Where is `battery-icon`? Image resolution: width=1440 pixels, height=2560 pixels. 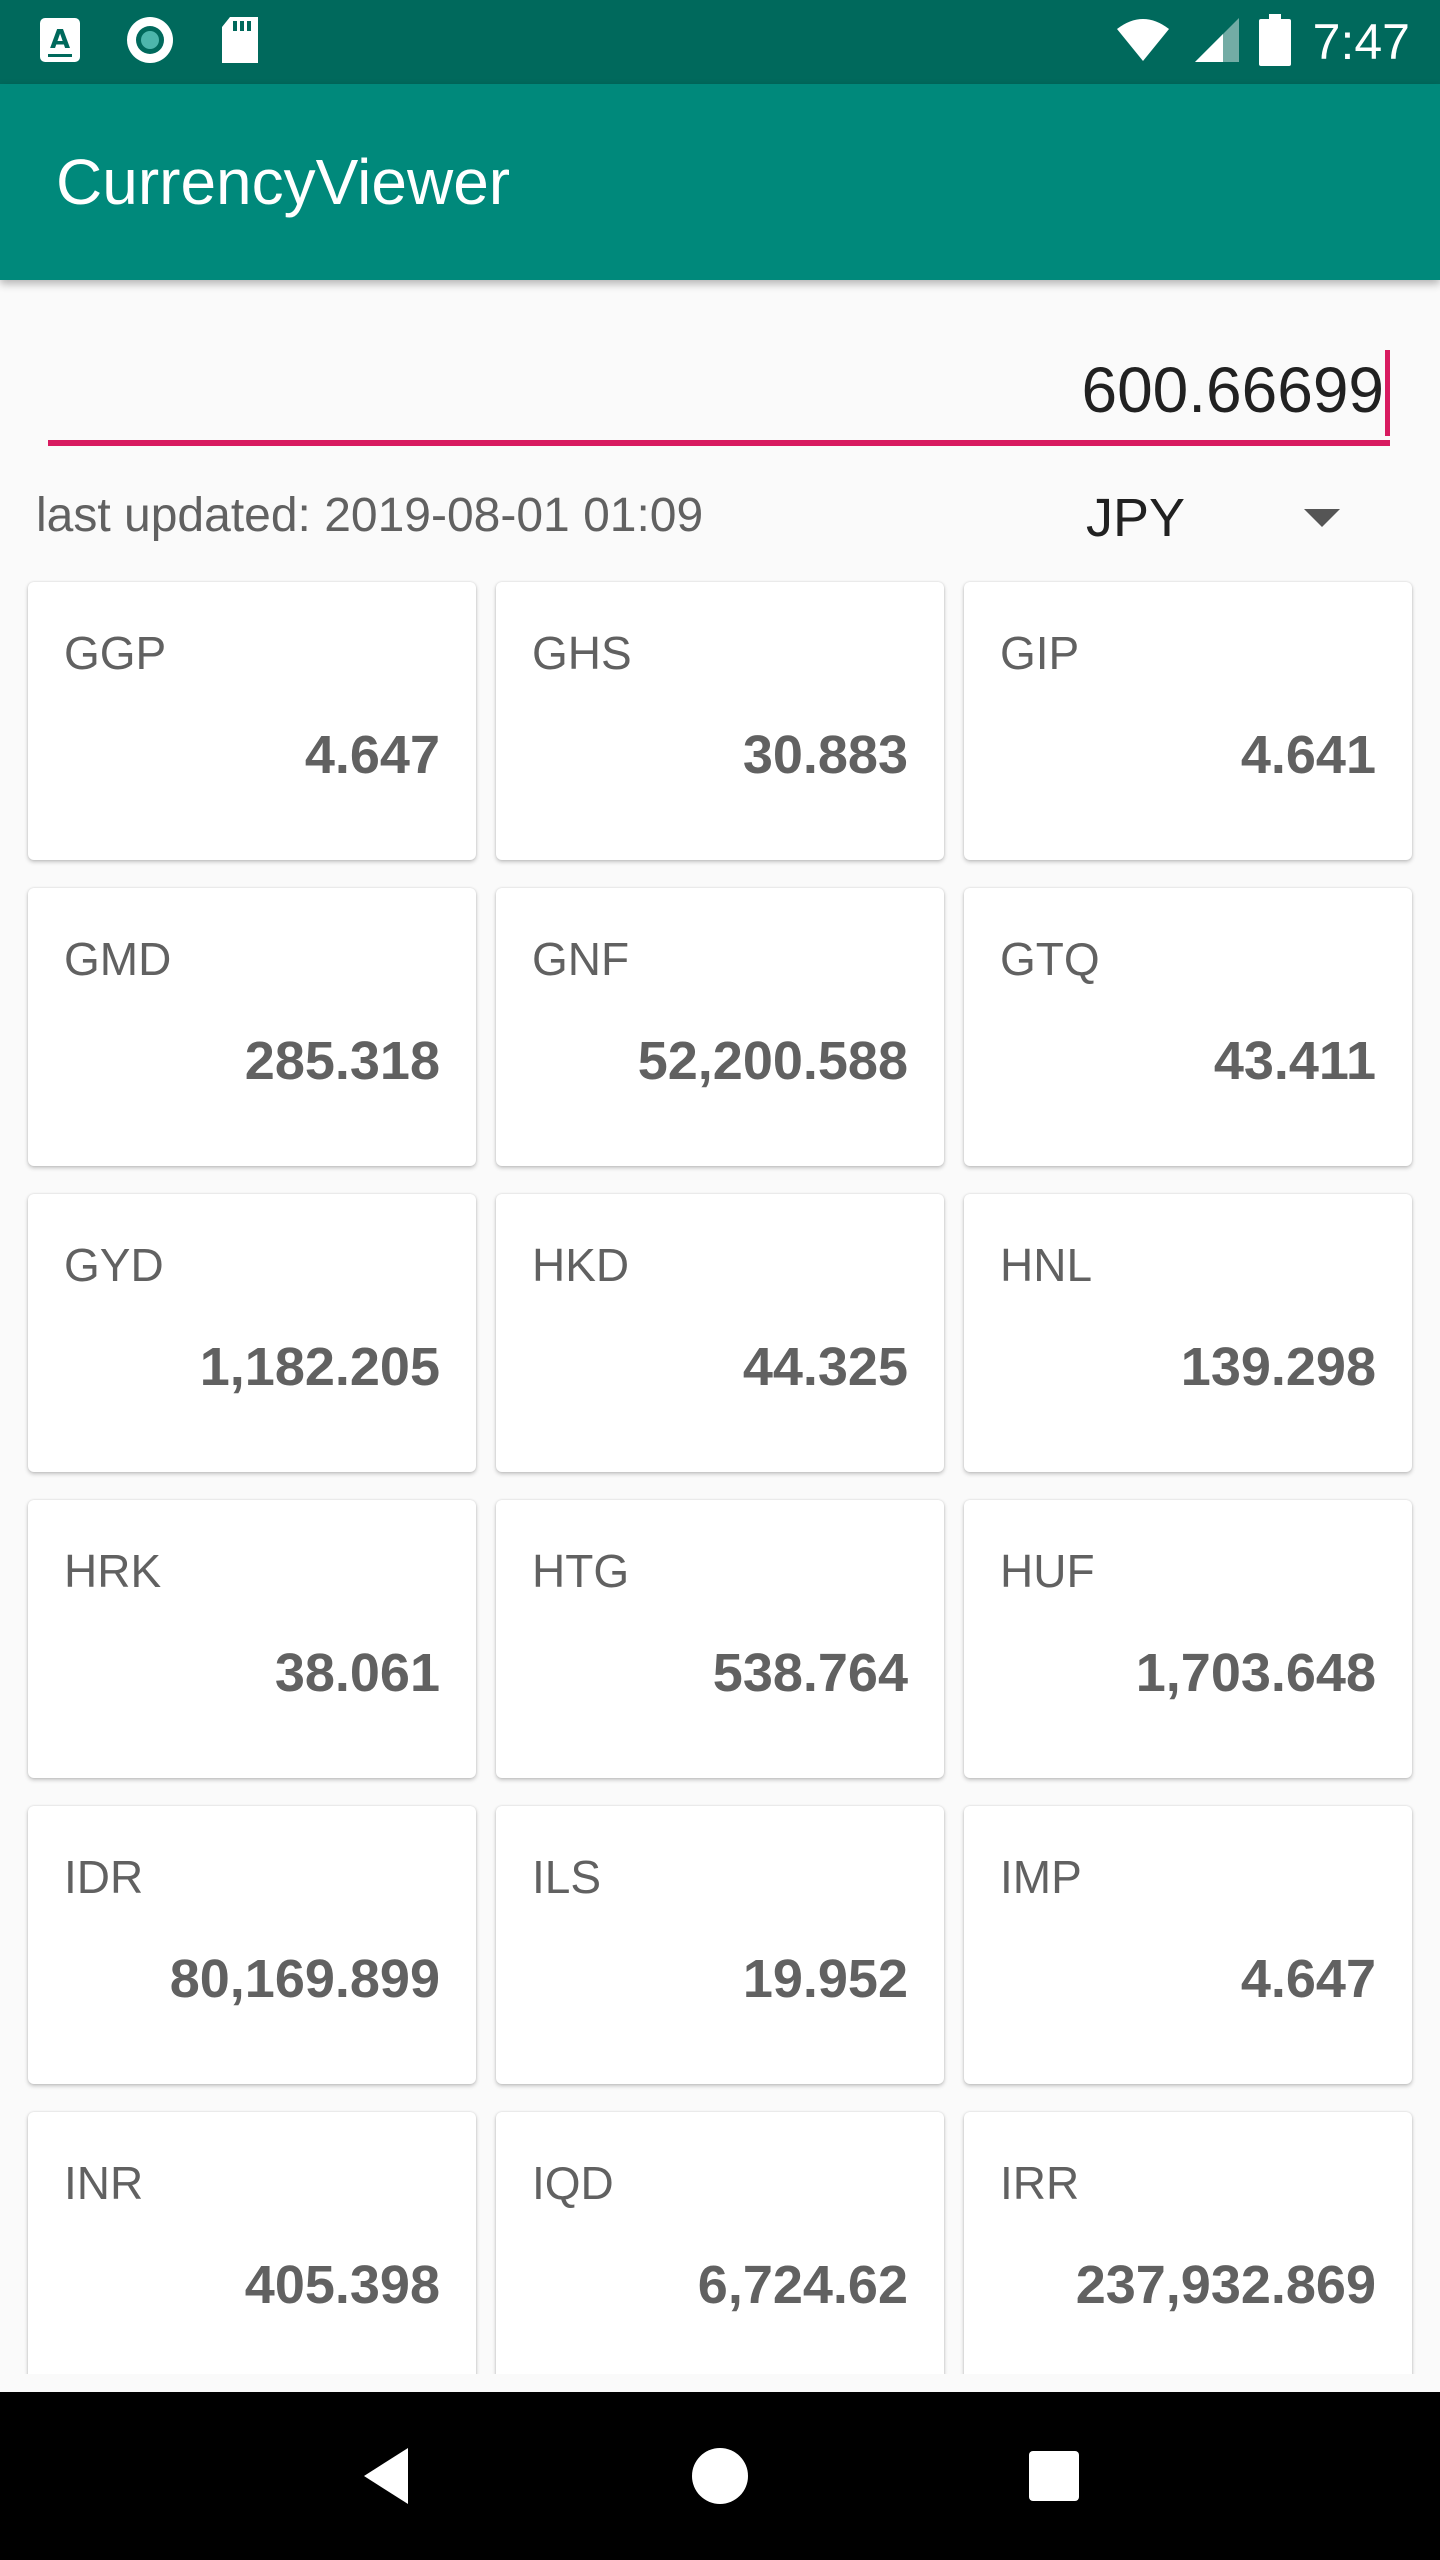
battery-icon is located at coordinates (1274, 42).